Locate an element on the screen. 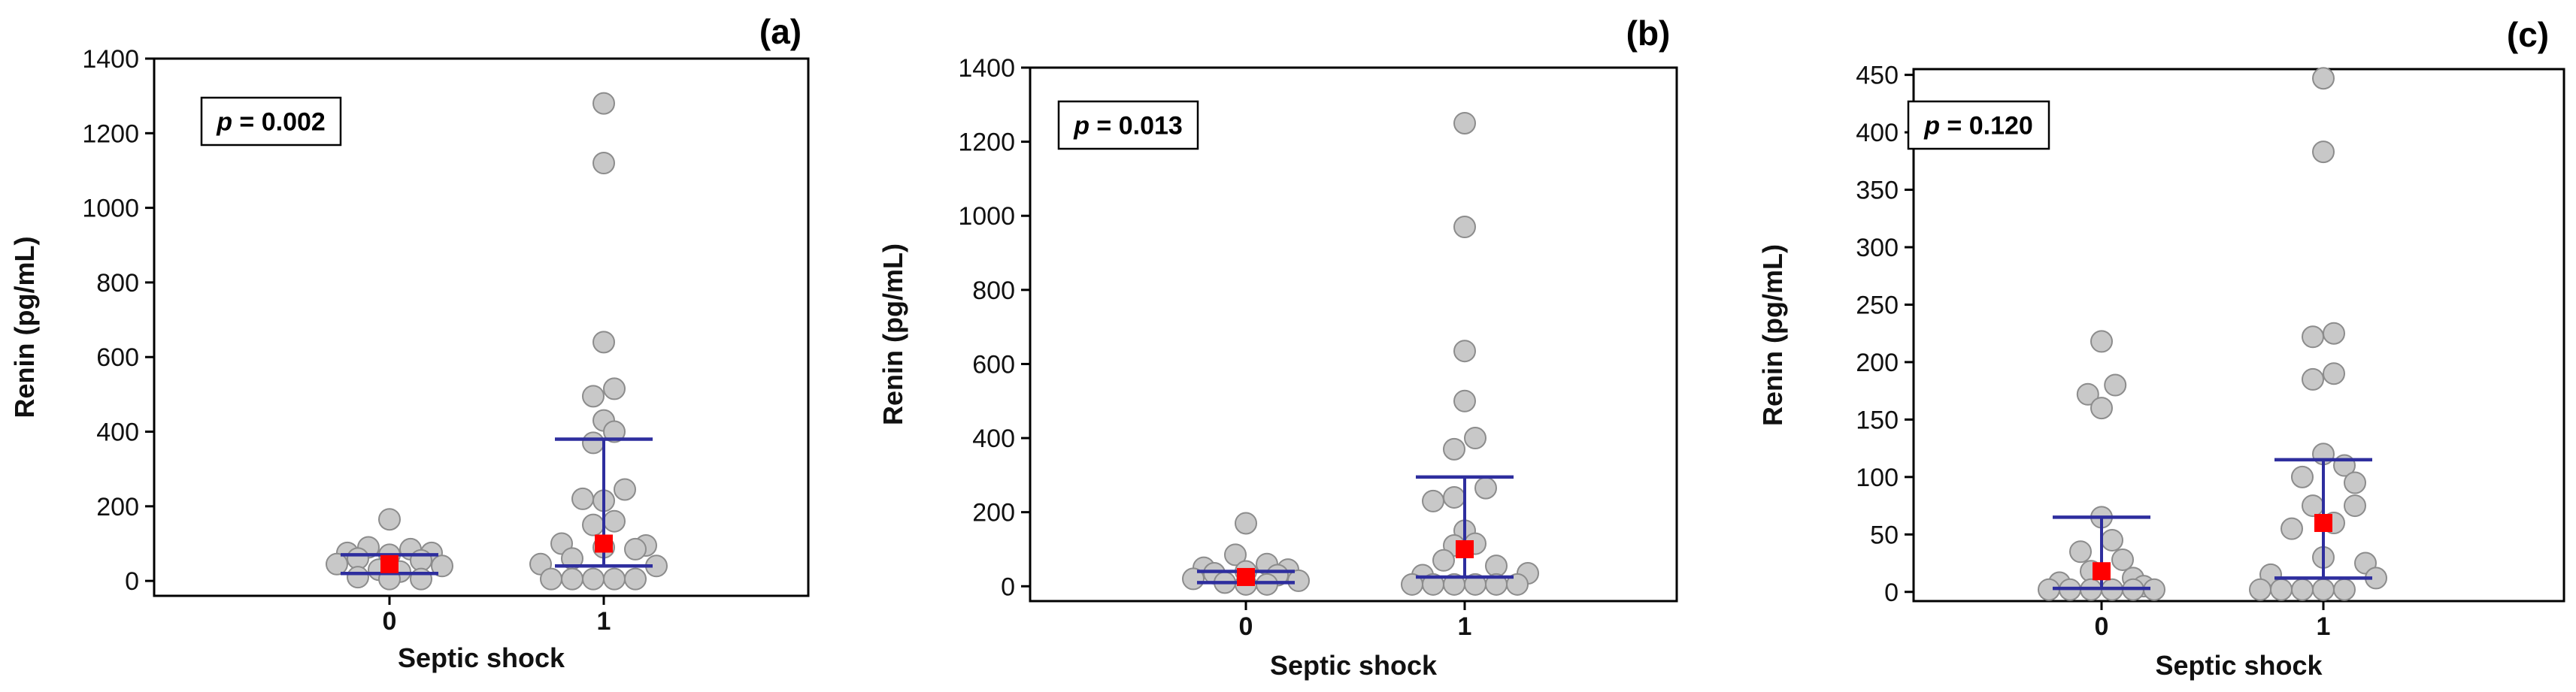  y-tick-label: 300 is located at coordinates (1877, 248).